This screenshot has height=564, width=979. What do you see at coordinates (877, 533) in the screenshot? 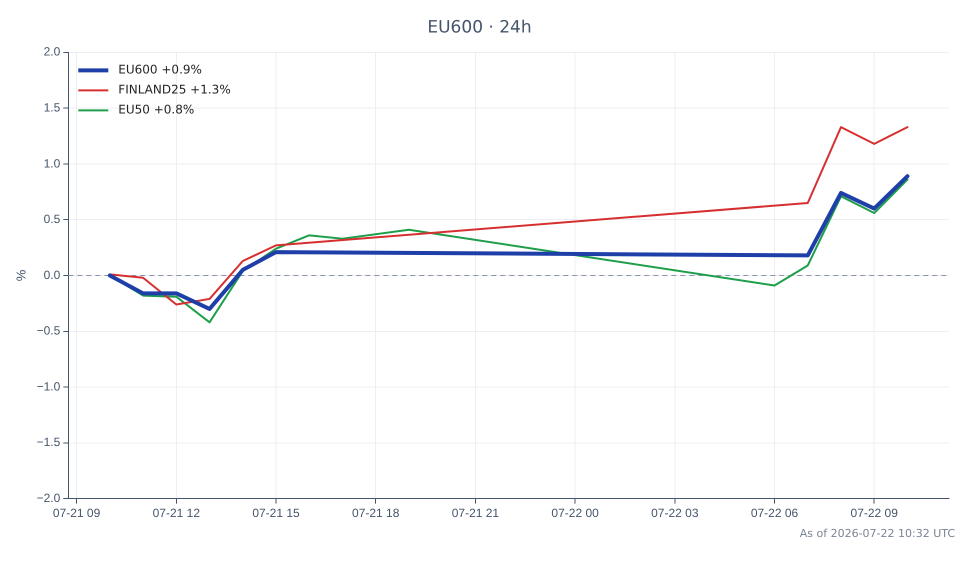
I see `text: As of 2026-07-22 10:32 UTC` at bounding box center [877, 533].